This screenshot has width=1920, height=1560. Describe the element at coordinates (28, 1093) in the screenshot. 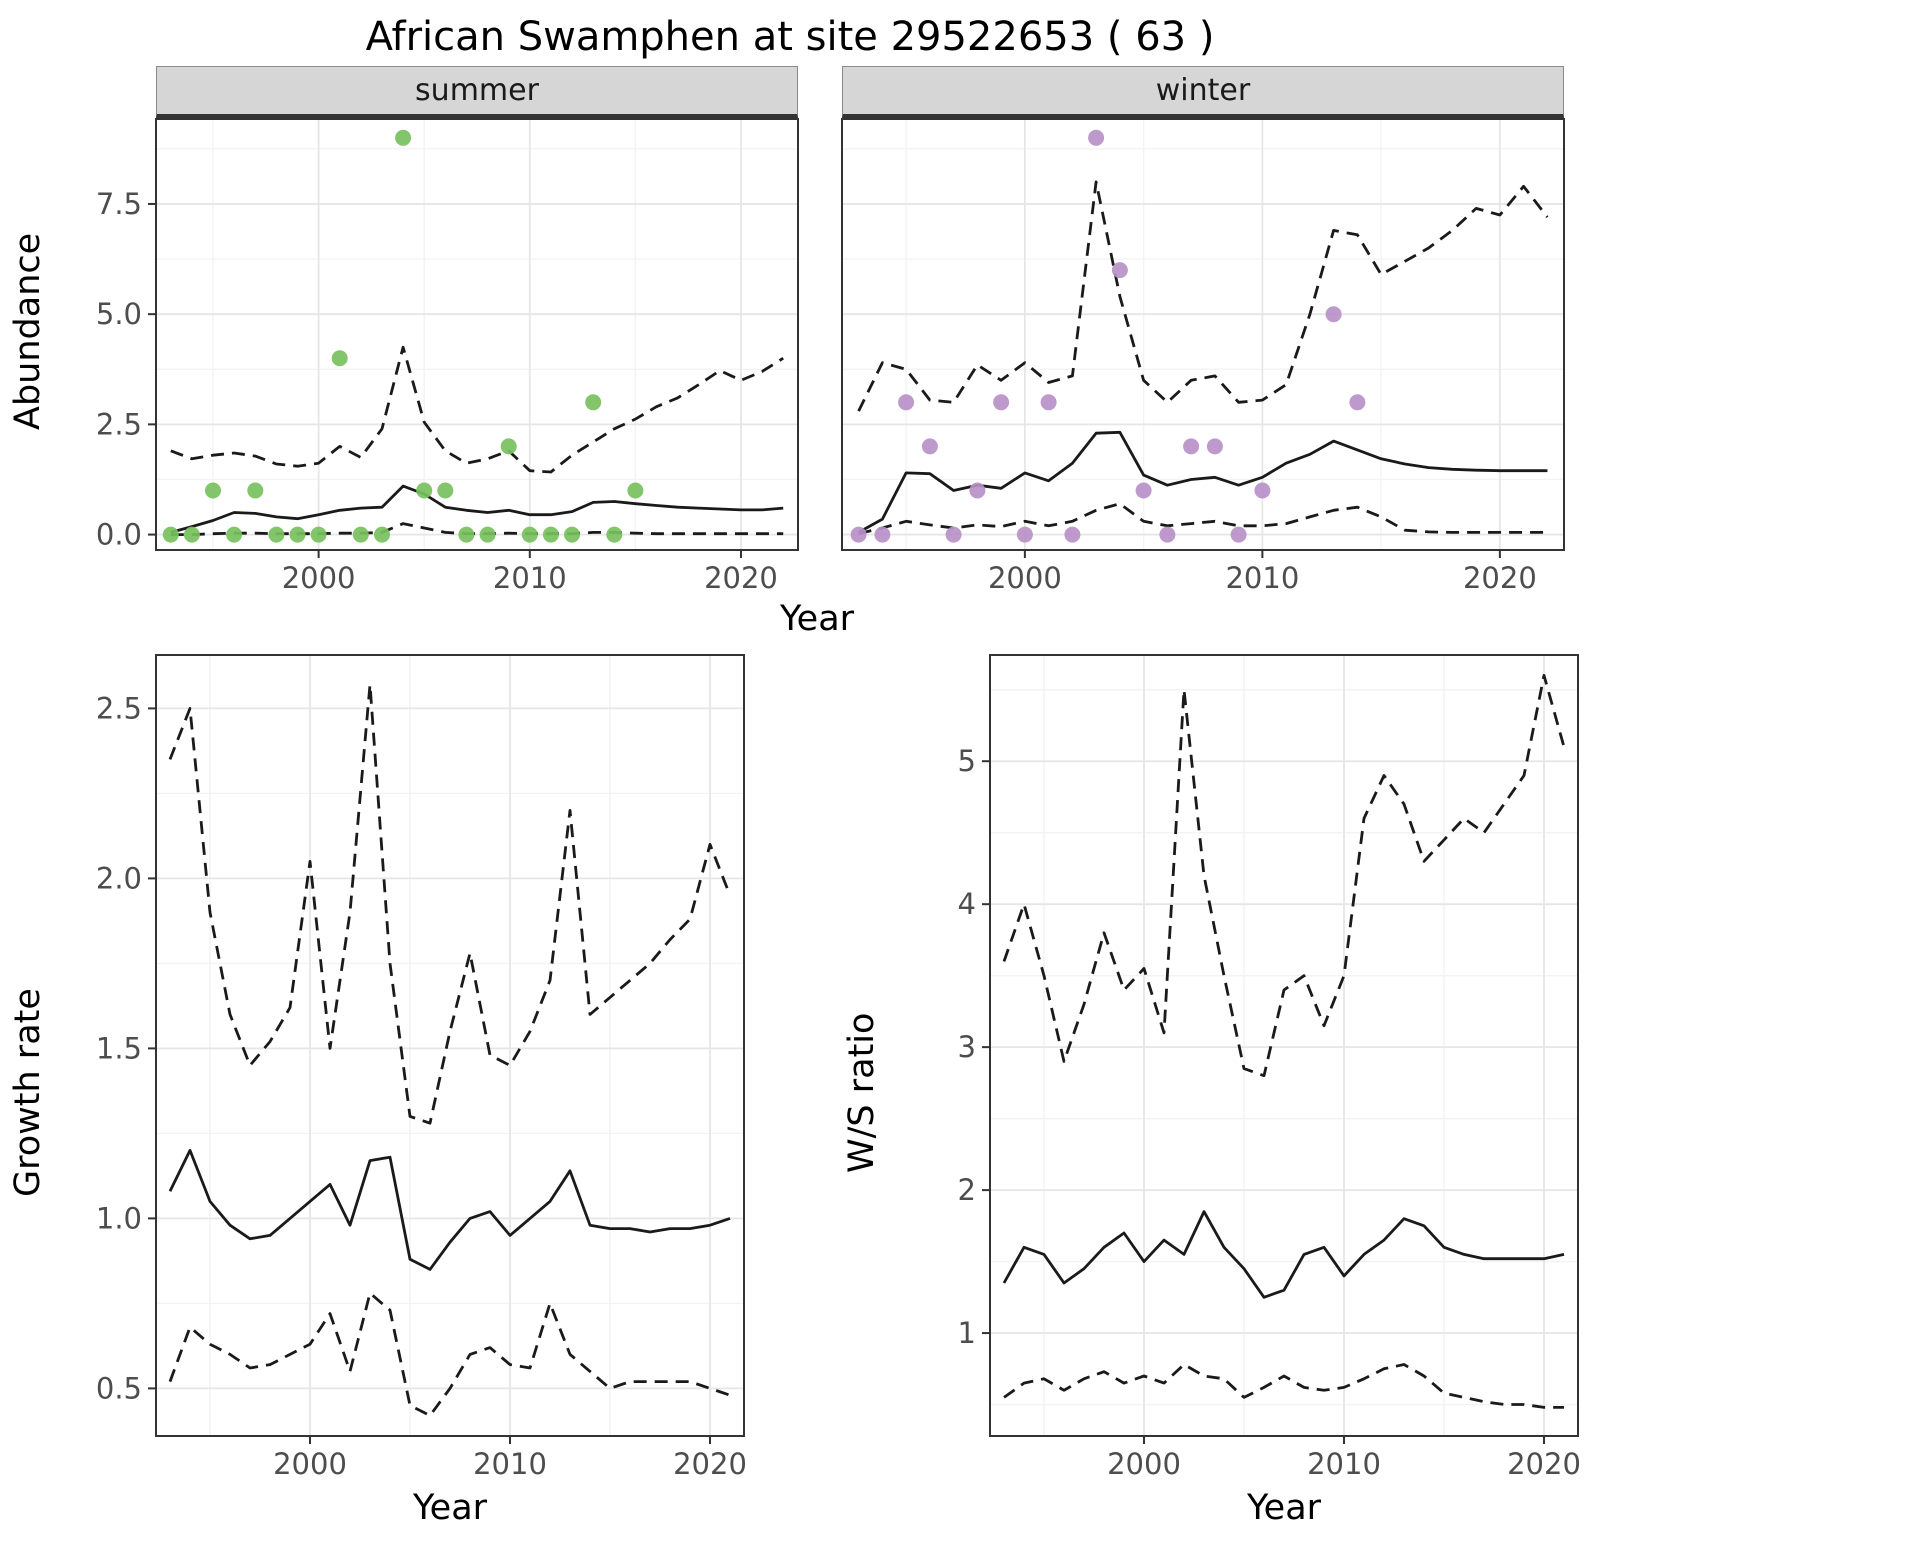

I see `growth-axis-label: Growth rate` at that location.